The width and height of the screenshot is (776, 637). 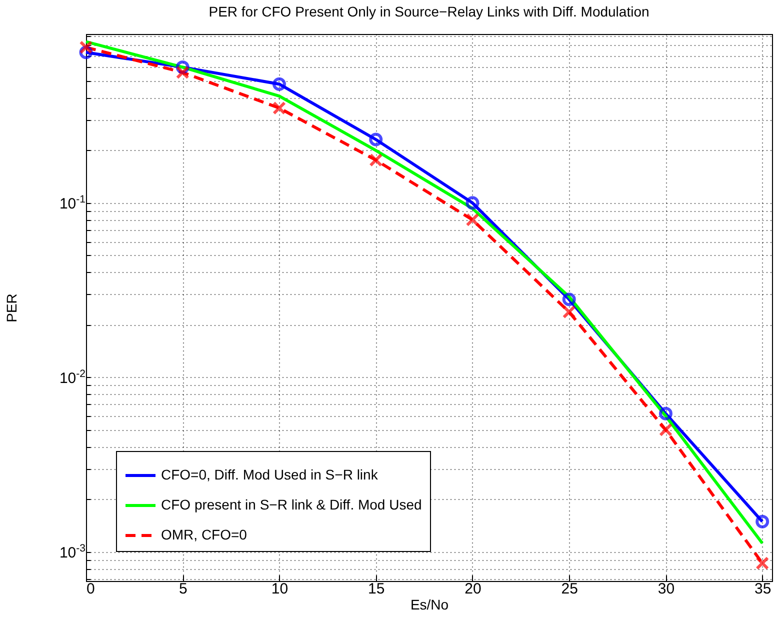 What do you see at coordinates (204, 534) in the screenshot?
I see `legend-label: OMR, CFO=0` at bounding box center [204, 534].